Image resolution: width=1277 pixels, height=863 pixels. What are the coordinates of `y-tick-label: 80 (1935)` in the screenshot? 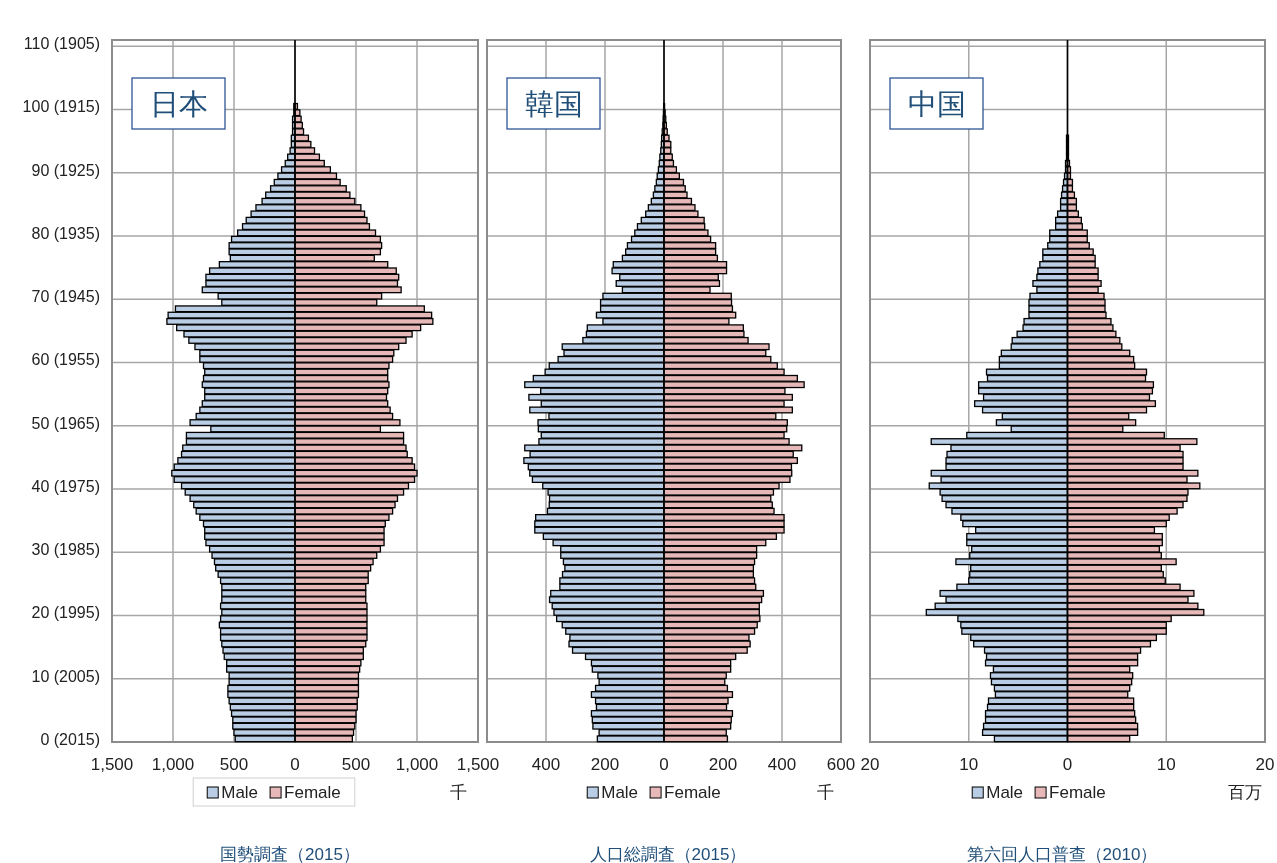 It's located at (65, 233).